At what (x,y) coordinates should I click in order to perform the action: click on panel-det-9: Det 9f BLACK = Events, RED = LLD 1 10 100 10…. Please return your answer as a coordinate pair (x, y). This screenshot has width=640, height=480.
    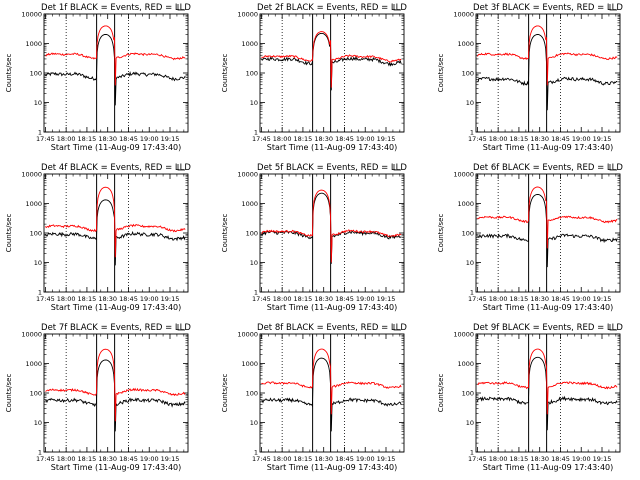
    Looking at the image, I should click on (530, 397).